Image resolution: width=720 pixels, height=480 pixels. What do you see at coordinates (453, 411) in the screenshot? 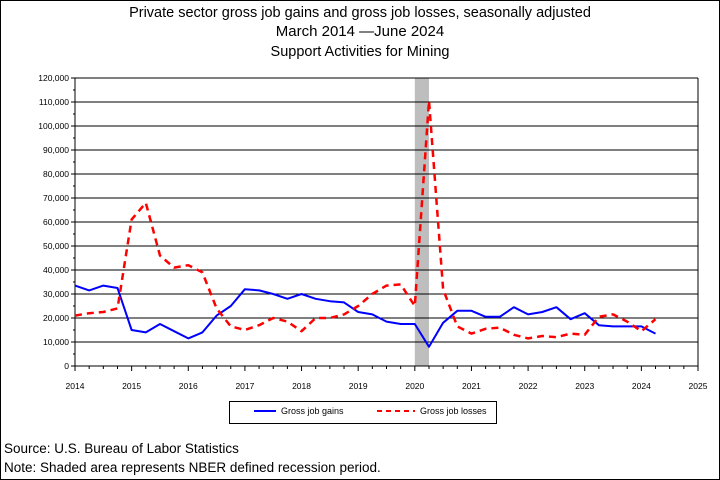
I see `legend-label-losses: Gross job losses` at bounding box center [453, 411].